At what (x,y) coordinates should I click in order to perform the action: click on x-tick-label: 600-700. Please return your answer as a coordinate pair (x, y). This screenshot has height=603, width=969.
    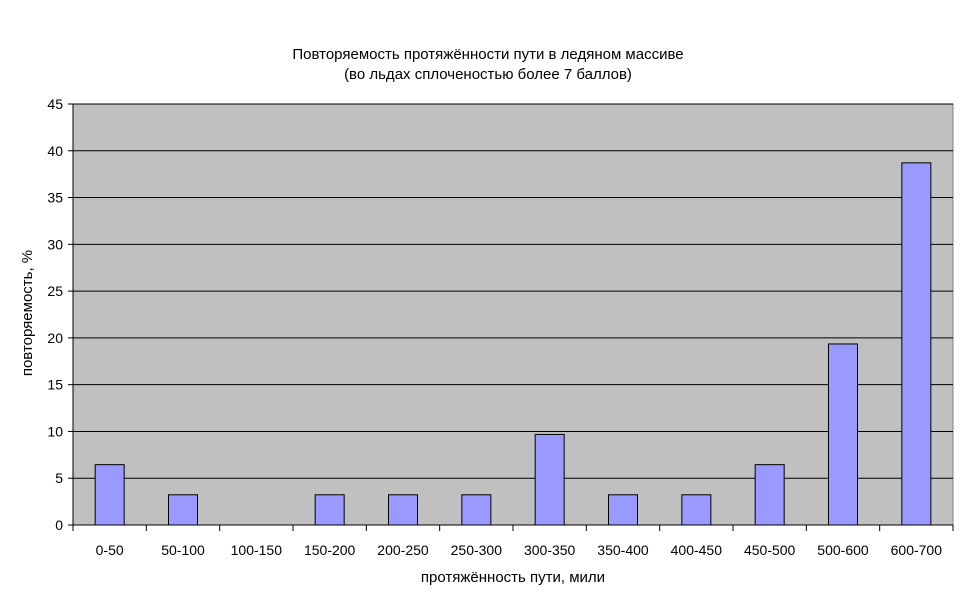
    Looking at the image, I should click on (917, 550).